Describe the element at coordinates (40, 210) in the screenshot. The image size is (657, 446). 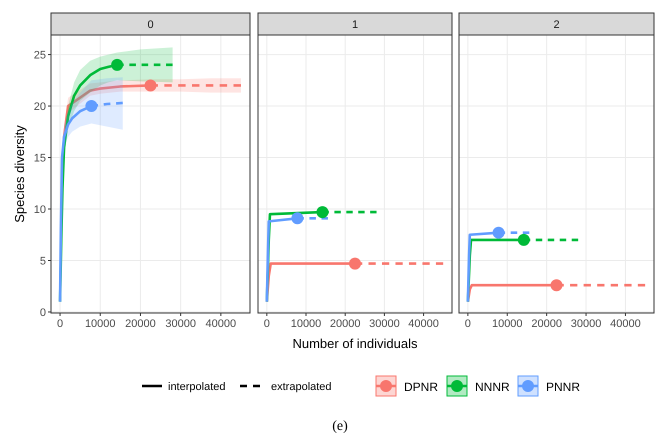
I see `y-tick-label: 10` at that location.